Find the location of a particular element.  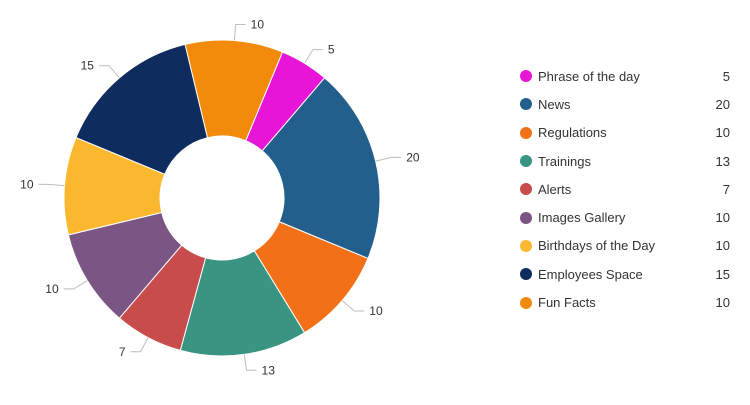

legend-value: 7 is located at coordinates (726, 189).